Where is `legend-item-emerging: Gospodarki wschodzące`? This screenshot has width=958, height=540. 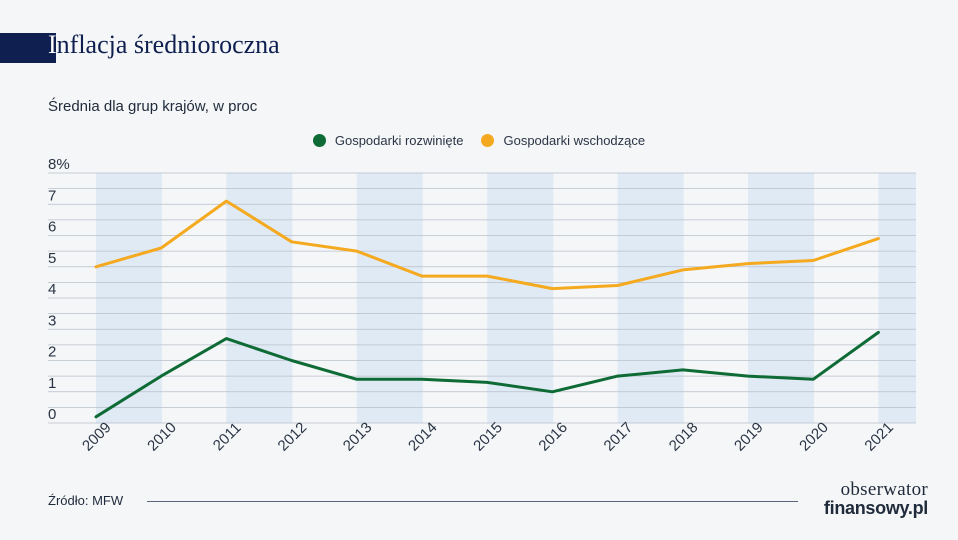 legend-item-emerging: Gospodarki wschodzące is located at coordinates (563, 140).